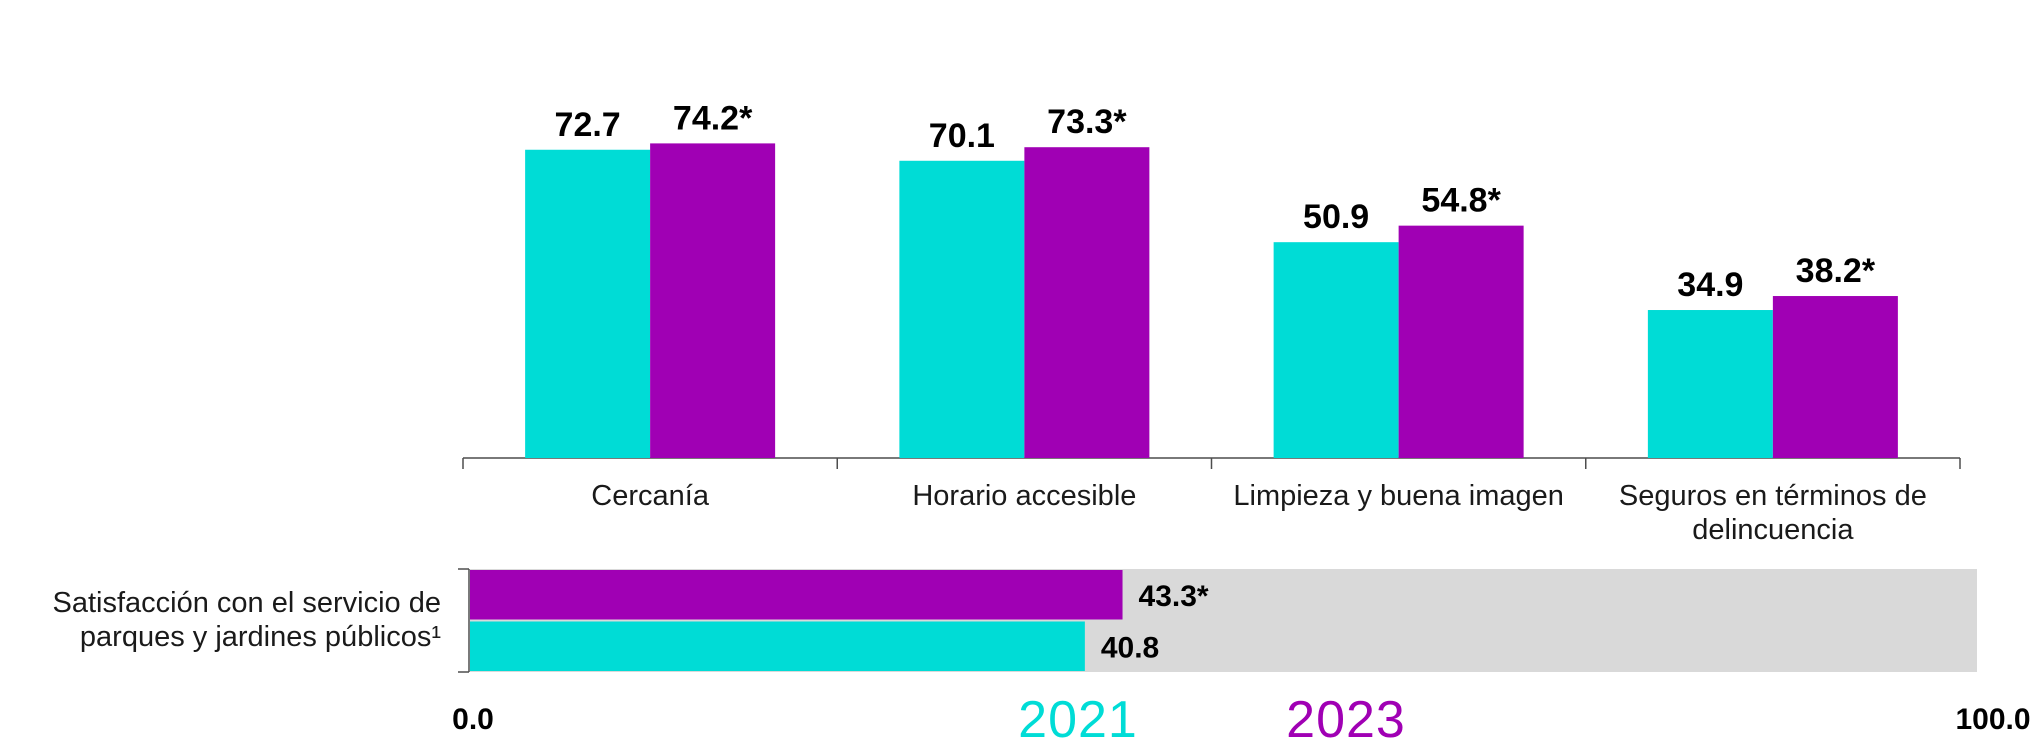  What do you see at coordinates (1773, 496) in the screenshot?
I see `category-label-3: Seguros en términos de` at bounding box center [1773, 496].